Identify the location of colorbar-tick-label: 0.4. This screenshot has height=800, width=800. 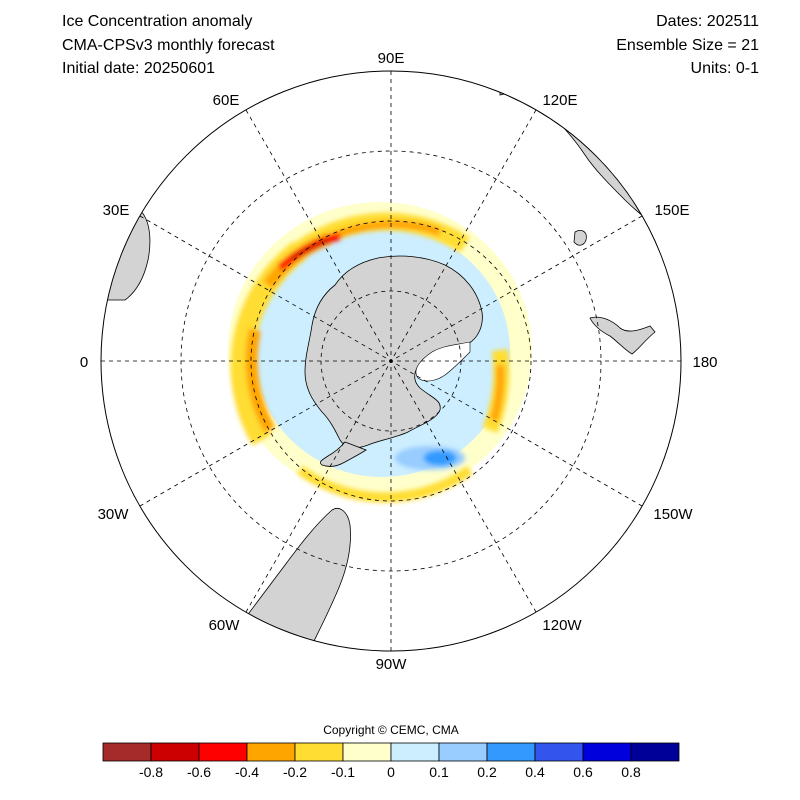
(535, 772).